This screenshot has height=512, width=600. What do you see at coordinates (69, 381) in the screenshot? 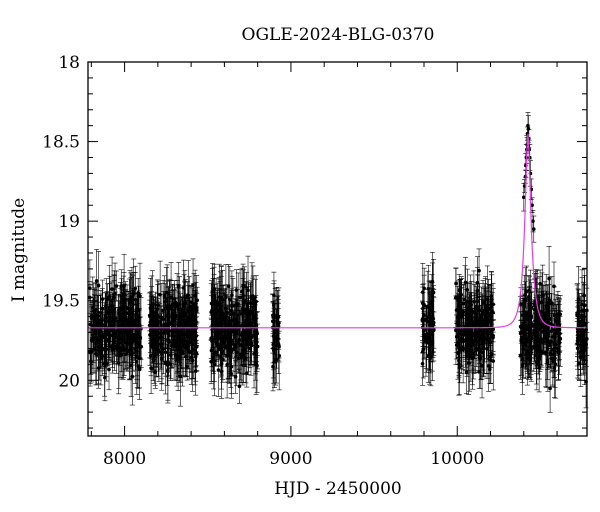
I see `y-tick-label: 20` at bounding box center [69, 381].